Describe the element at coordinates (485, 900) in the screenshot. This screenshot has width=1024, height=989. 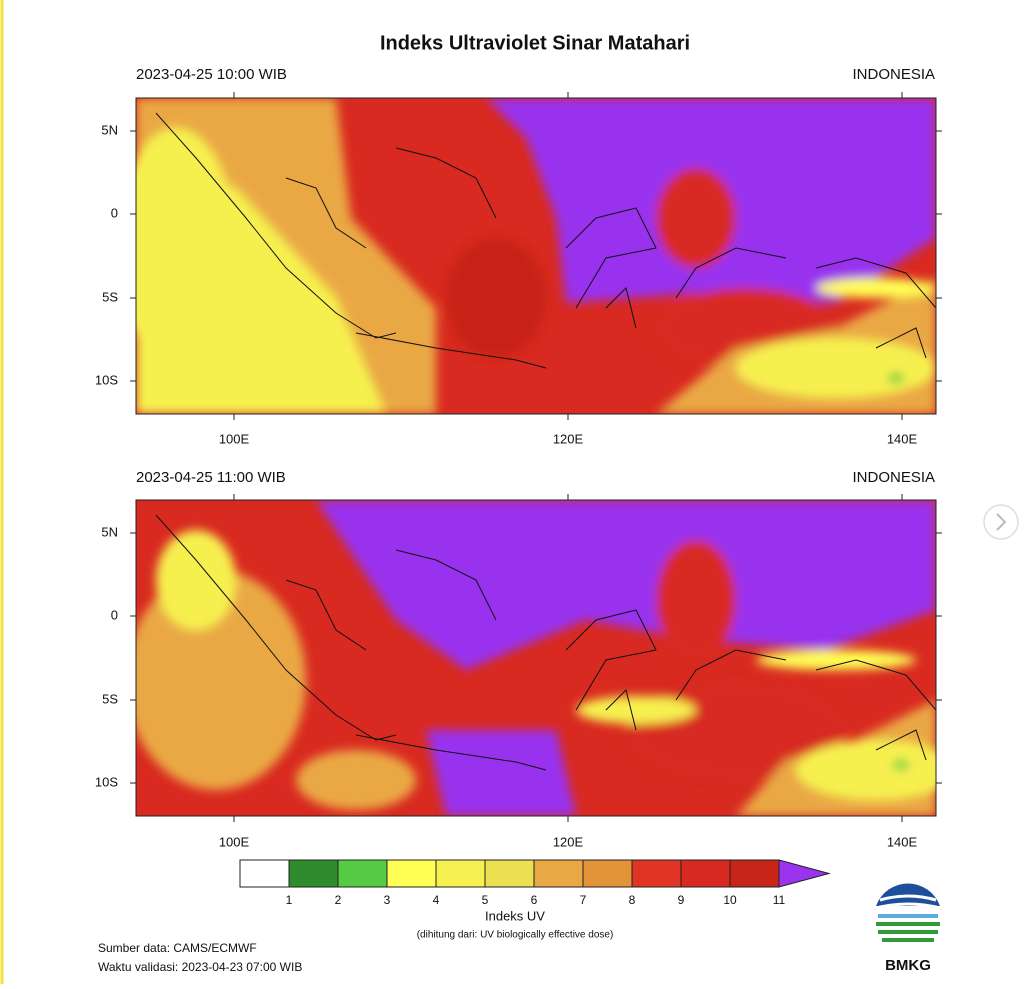
I see `colorbar-tick-label: 5` at that location.